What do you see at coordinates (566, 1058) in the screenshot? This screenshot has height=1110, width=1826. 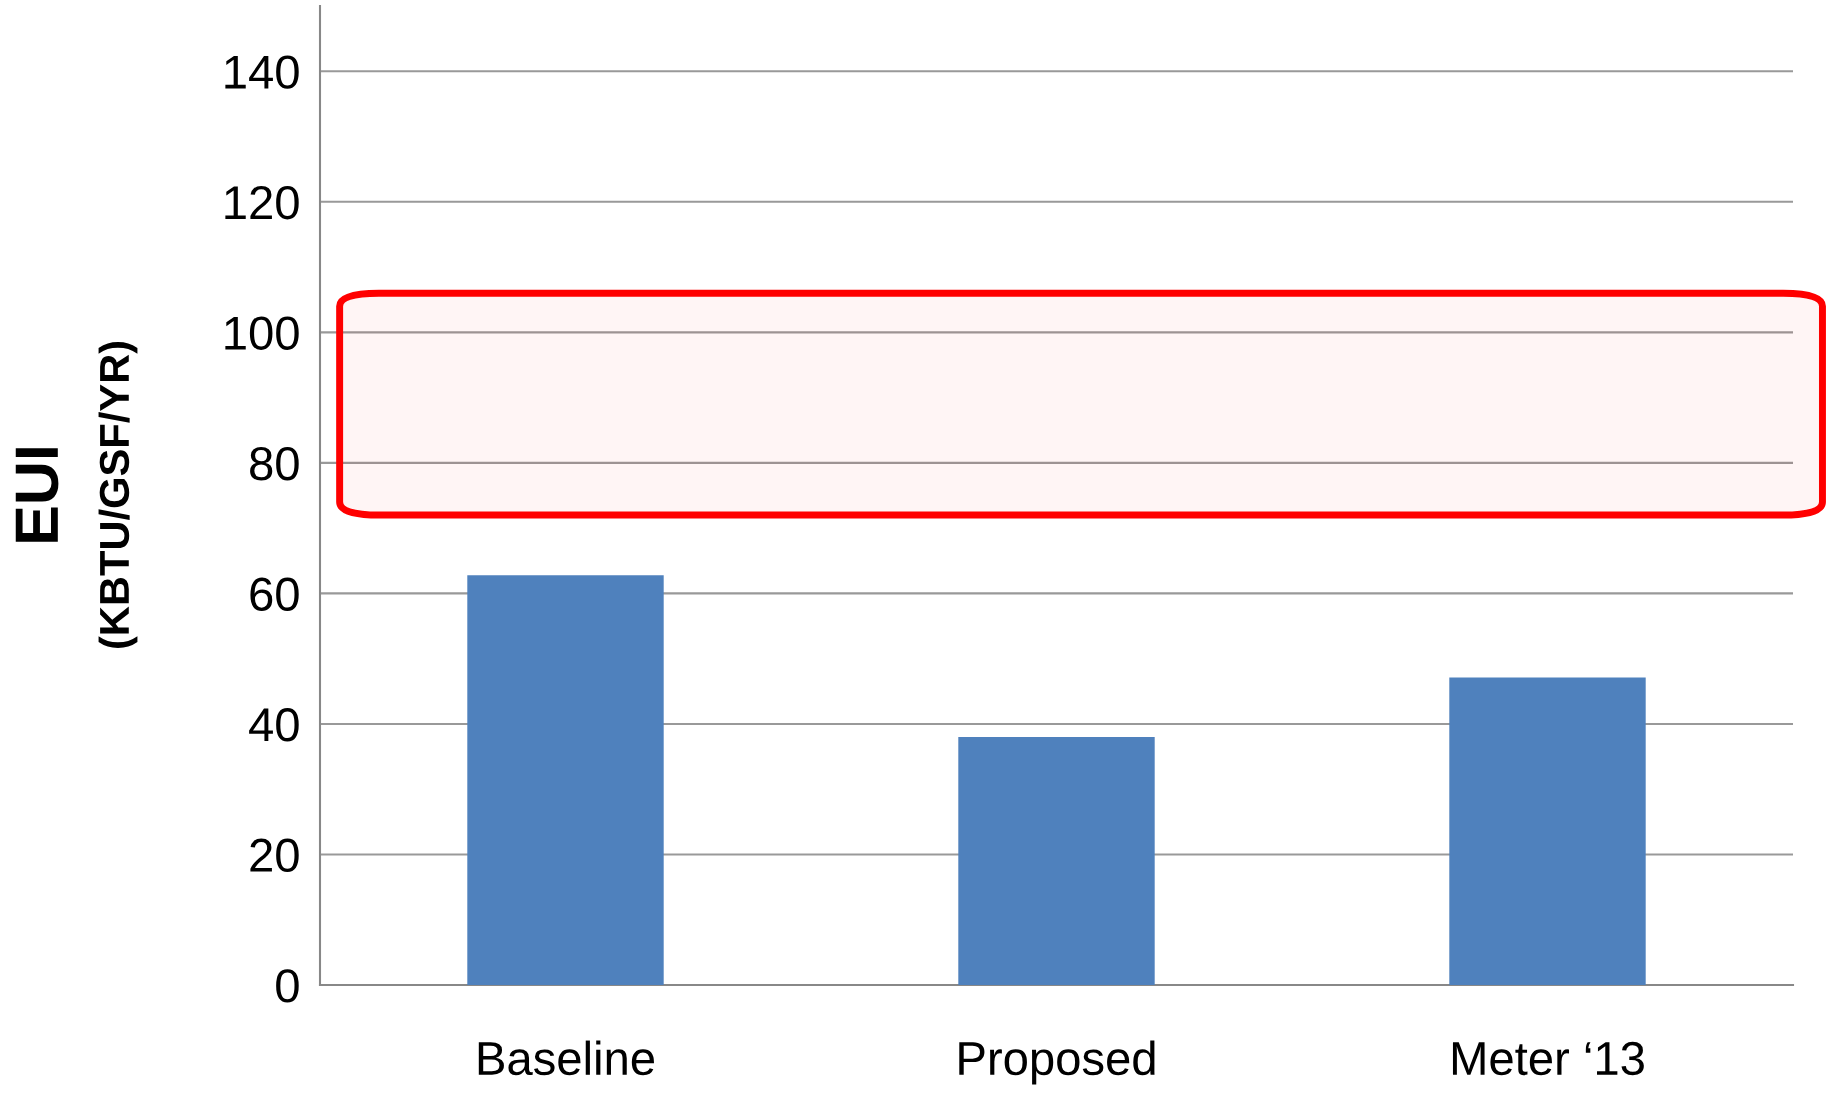 I see `x-tick-label: Baseline` at bounding box center [566, 1058].